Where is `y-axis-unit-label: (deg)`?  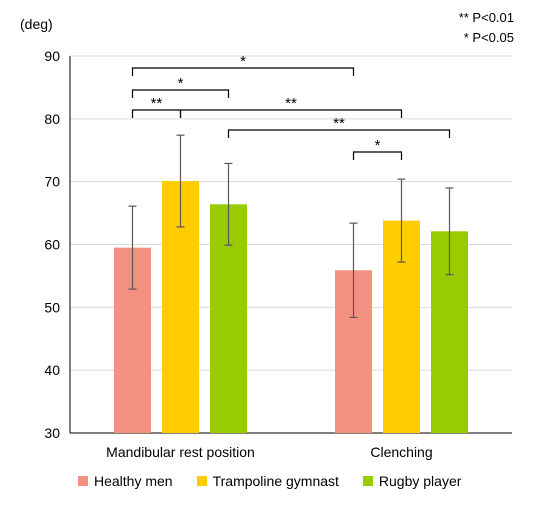
y-axis-unit-label: (deg) is located at coordinates (36, 24).